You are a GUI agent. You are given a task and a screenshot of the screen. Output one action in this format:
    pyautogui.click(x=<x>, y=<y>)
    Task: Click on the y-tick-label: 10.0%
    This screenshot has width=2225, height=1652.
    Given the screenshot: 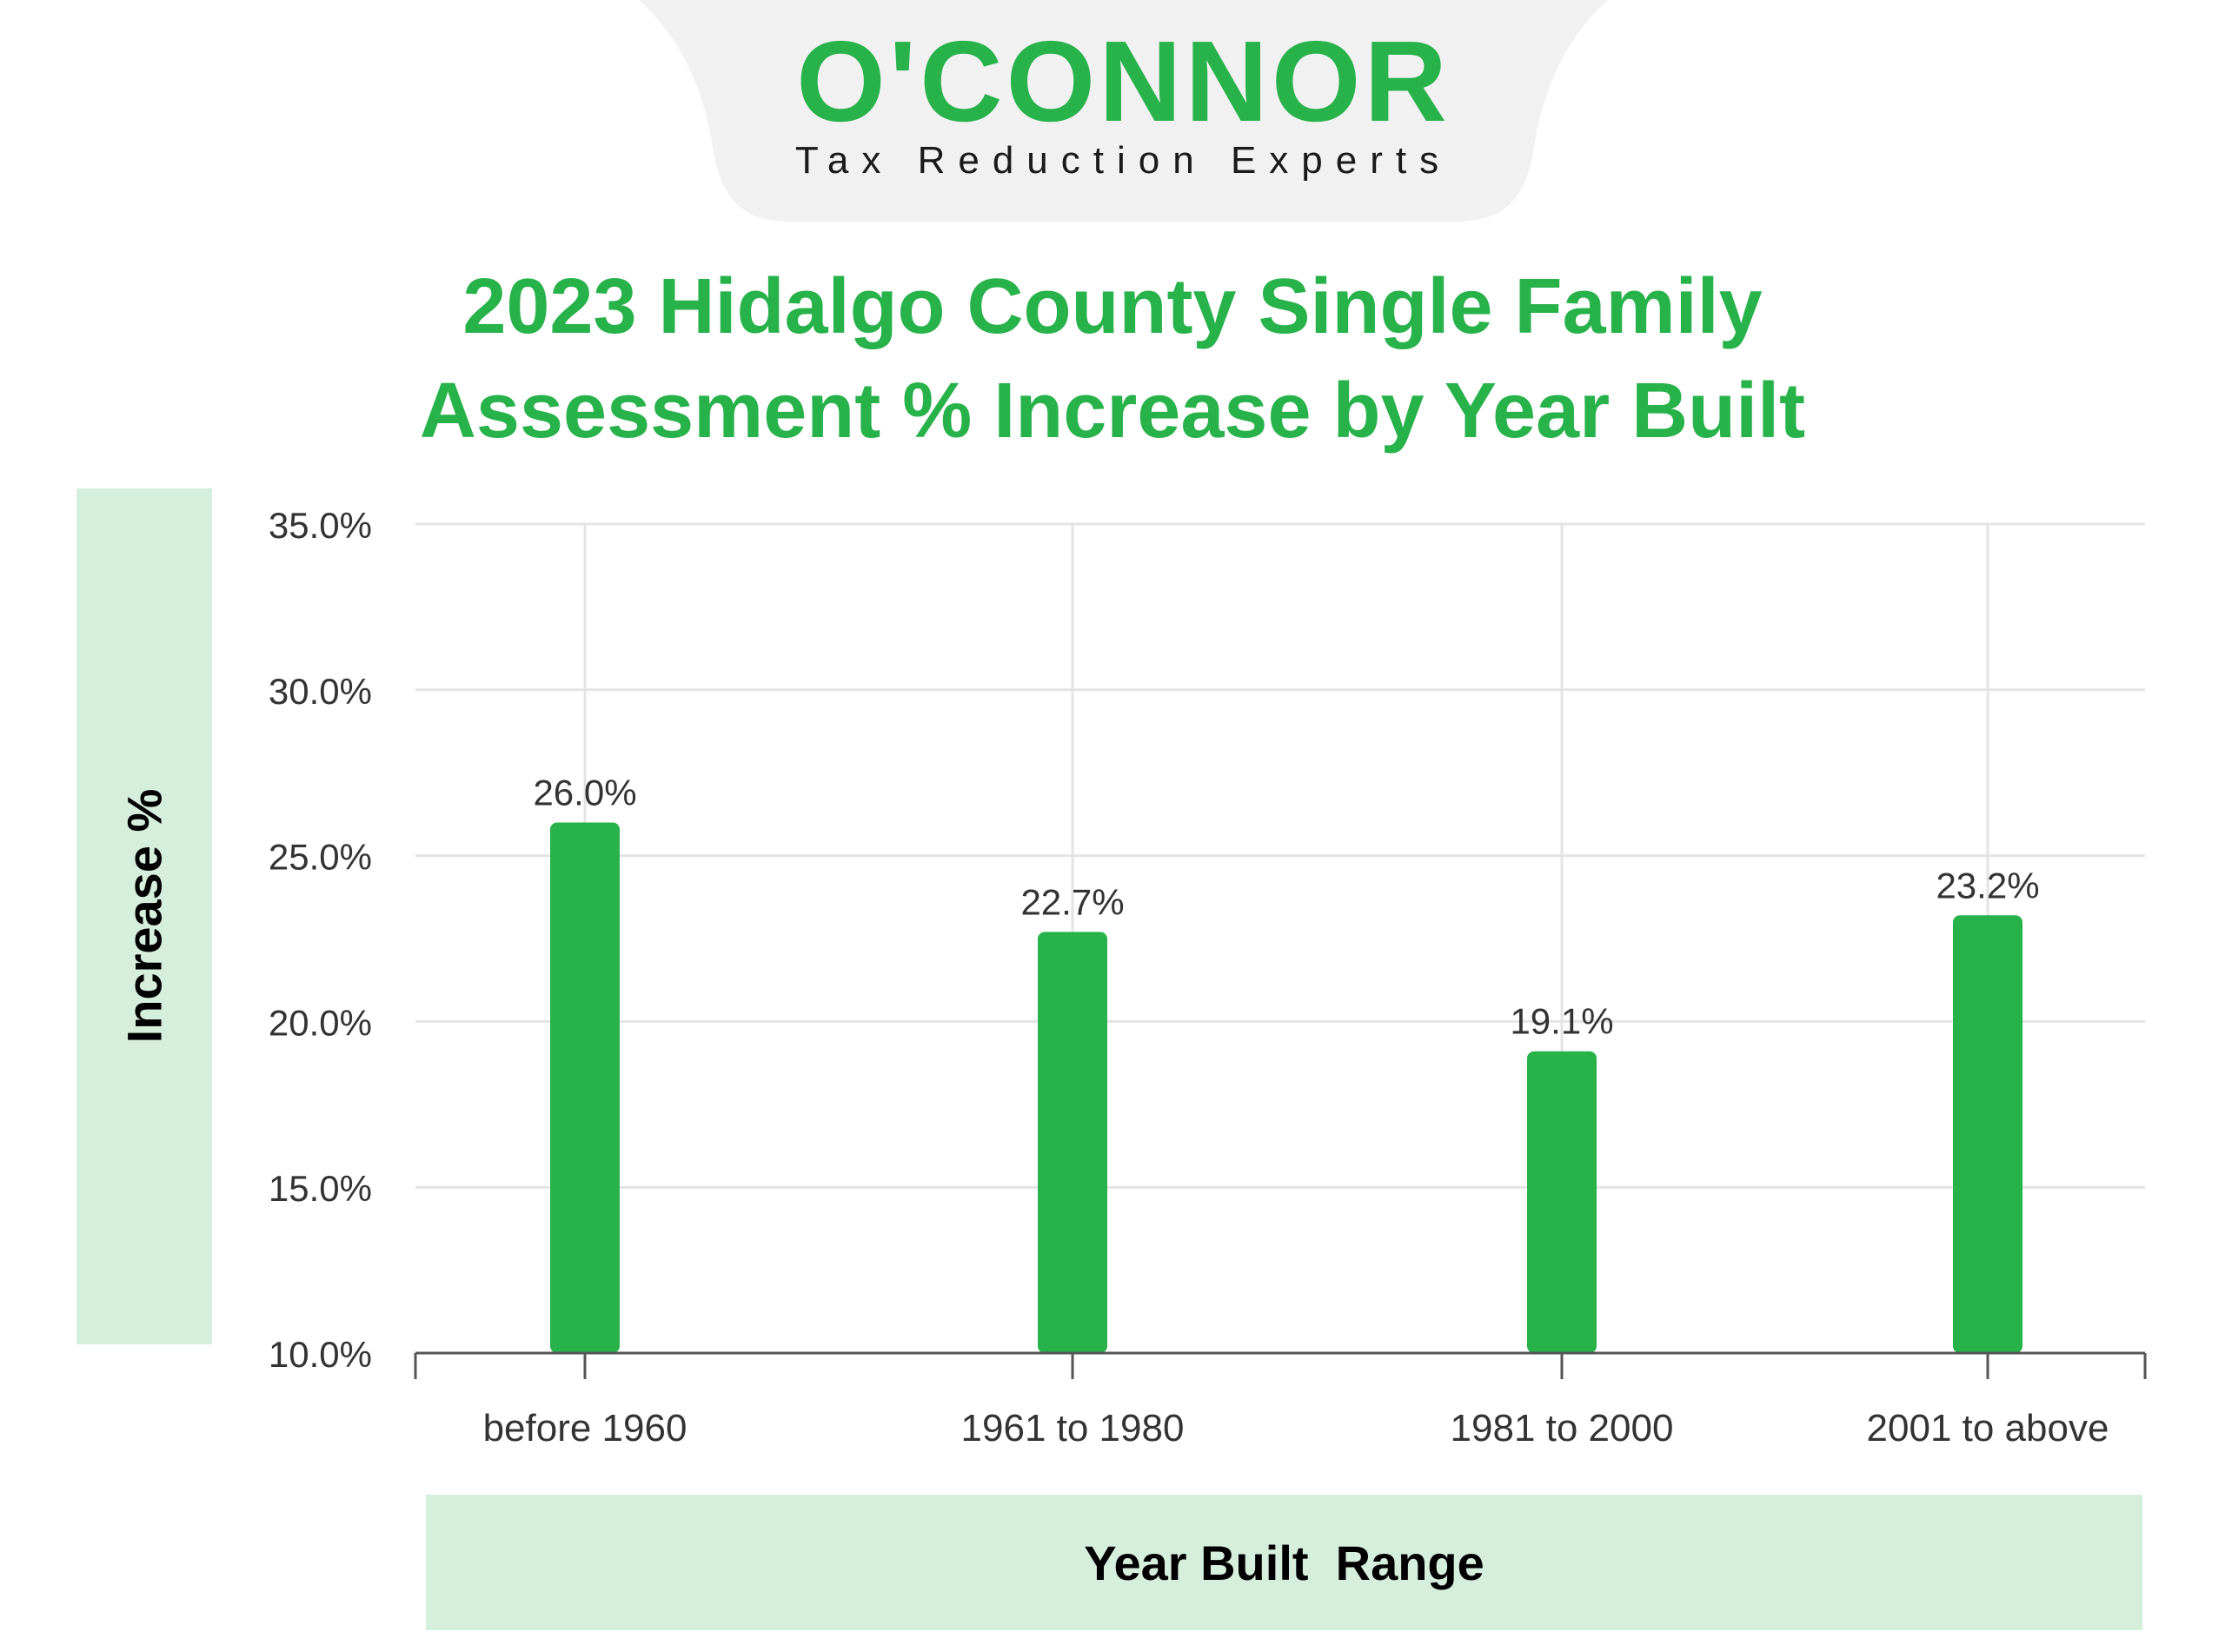 What is the action you would take?
    pyautogui.click(x=320, y=1355)
    